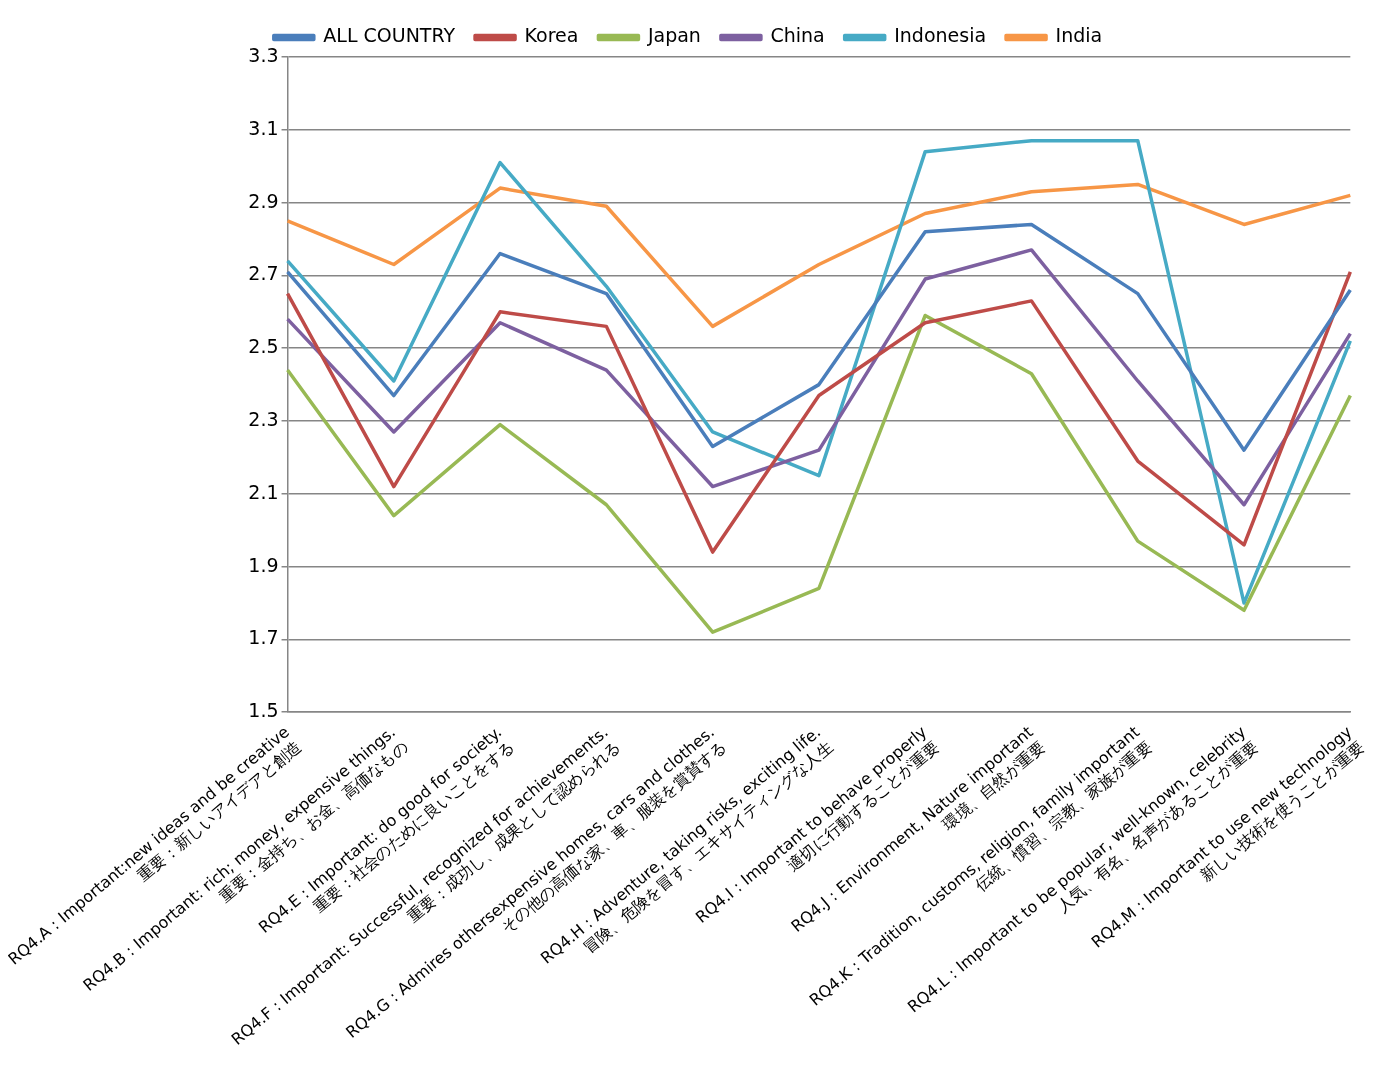  Describe the element at coordinates (263, 54) in the screenshot. I see `y-tick-label: 3.3` at that location.